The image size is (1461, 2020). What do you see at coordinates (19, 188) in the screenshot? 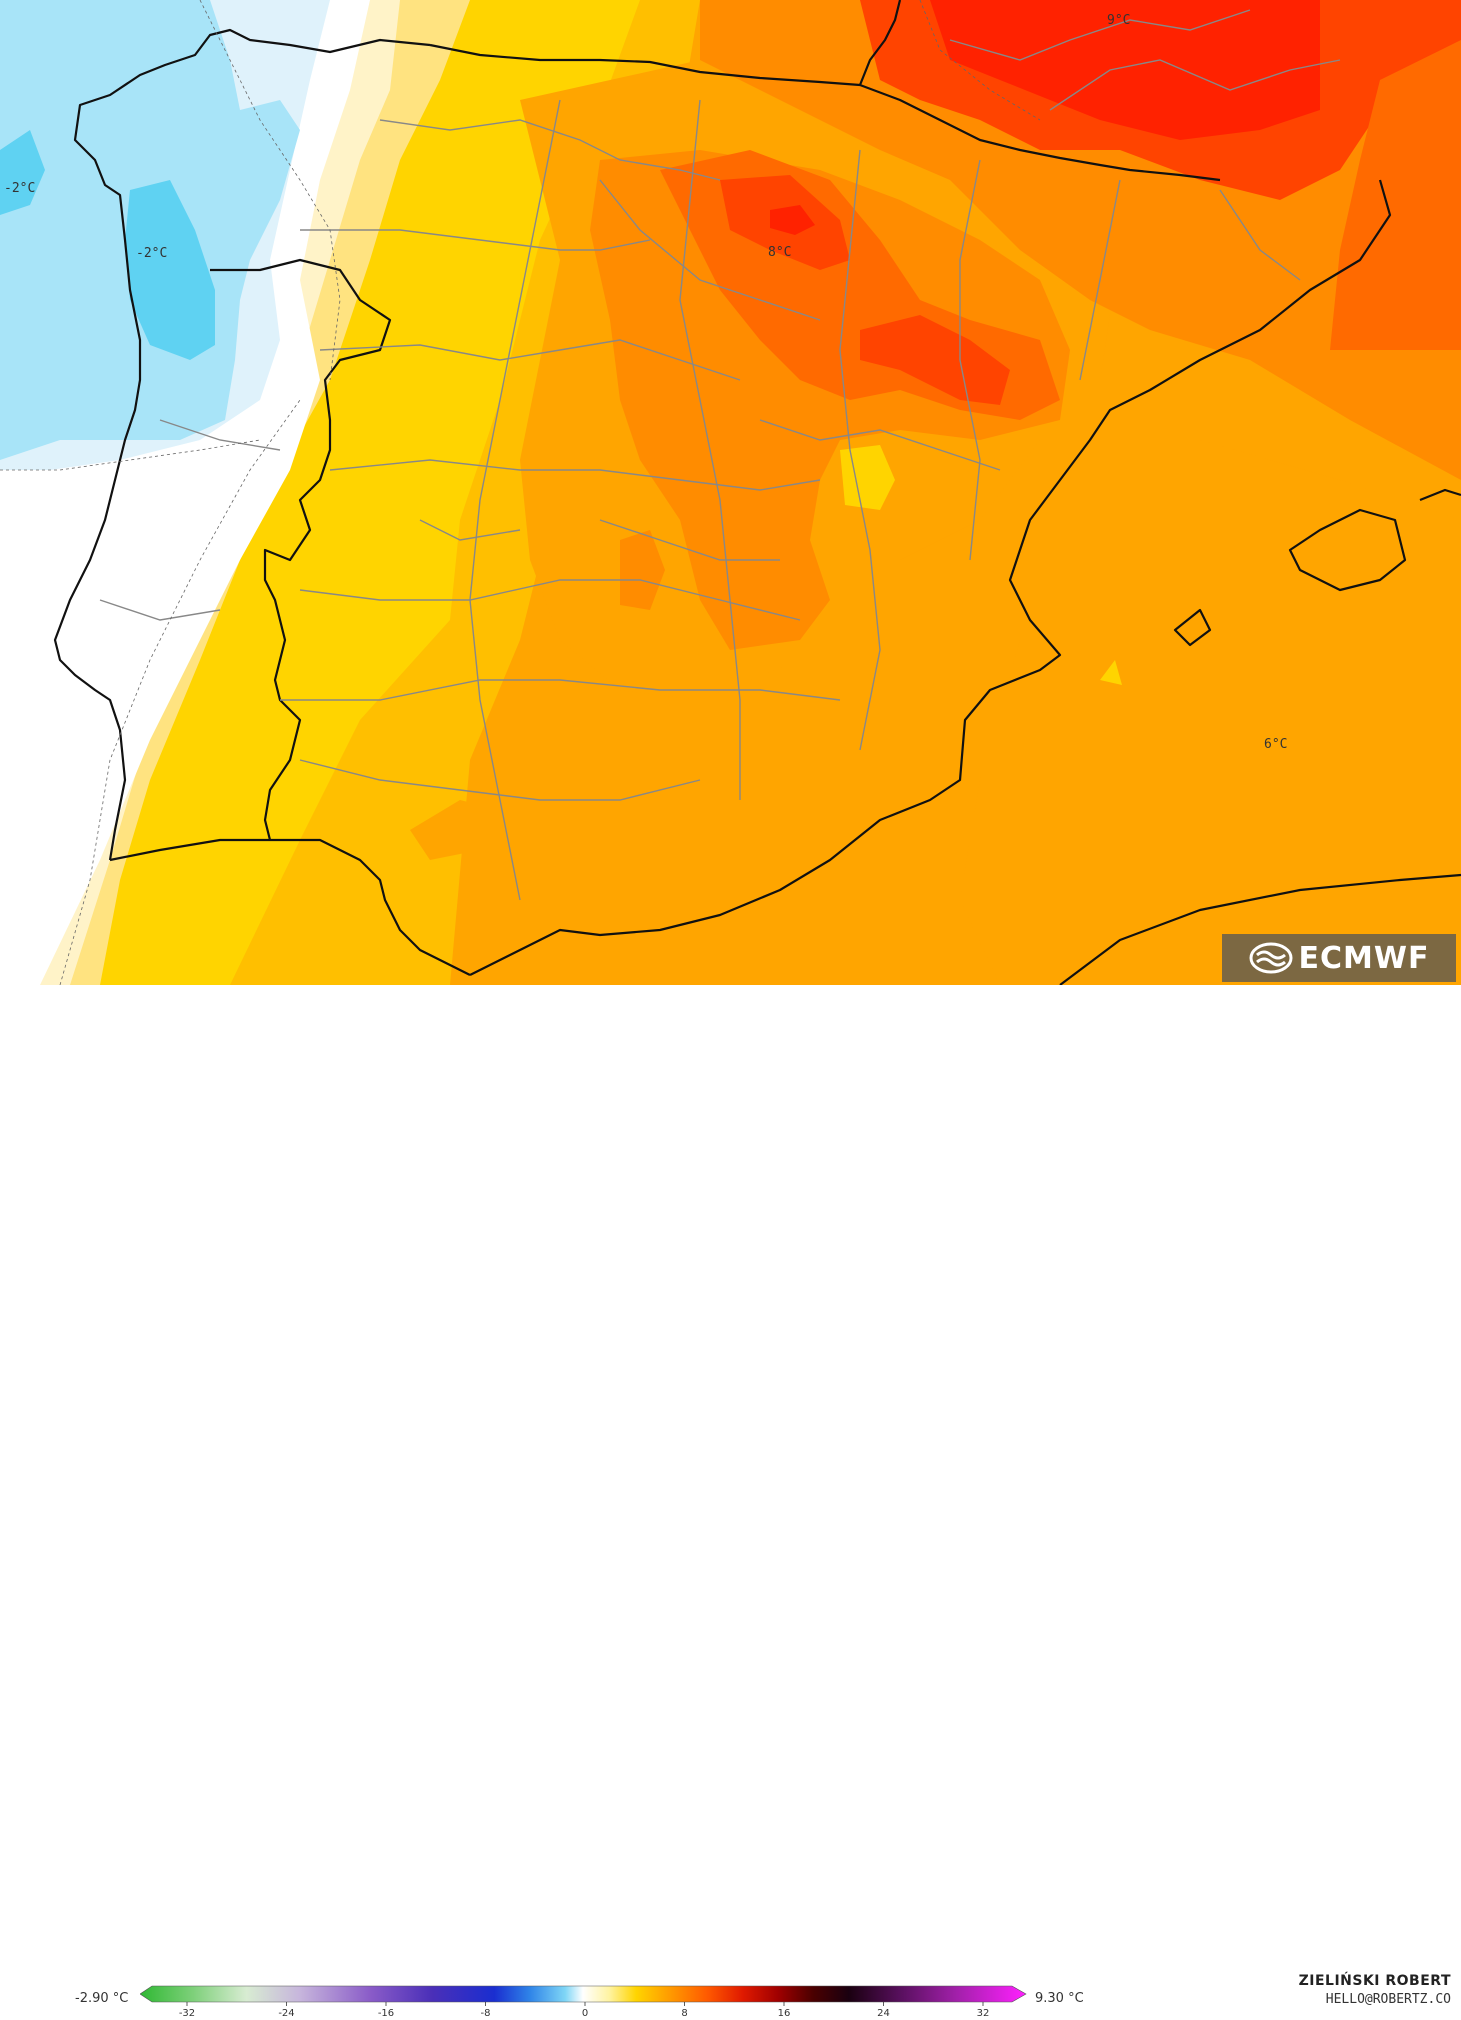
I see `temp-label-west-cold-a: -2°C` at bounding box center [19, 188].